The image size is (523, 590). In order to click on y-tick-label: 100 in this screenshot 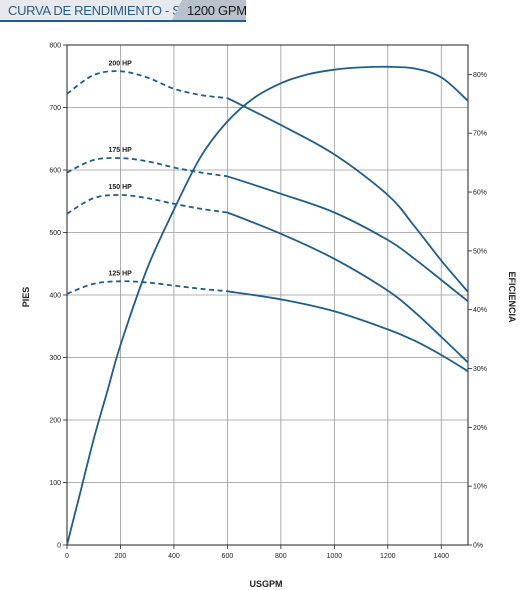, I will do `click(55, 483)`.